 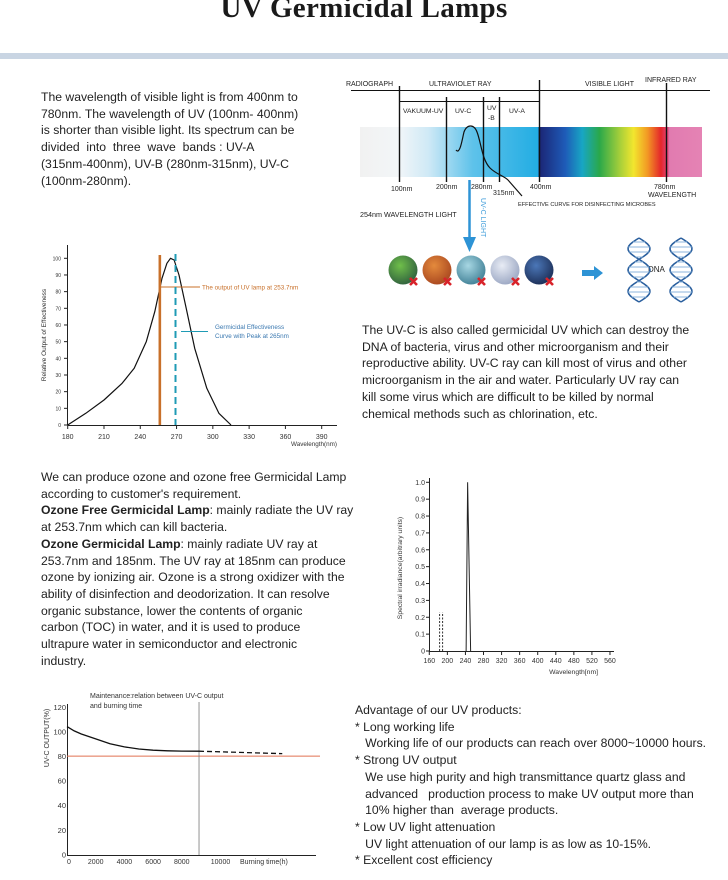 I want to click on text-line: industry., so click(x=64, y=660).